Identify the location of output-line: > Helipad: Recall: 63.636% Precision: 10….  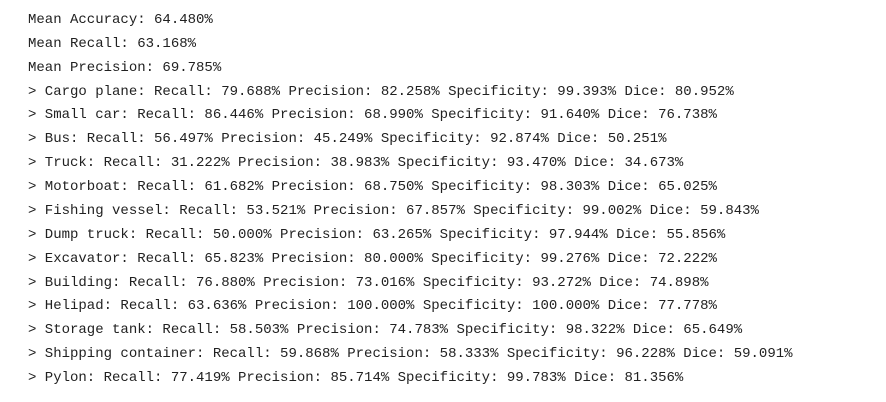
(372, 306).